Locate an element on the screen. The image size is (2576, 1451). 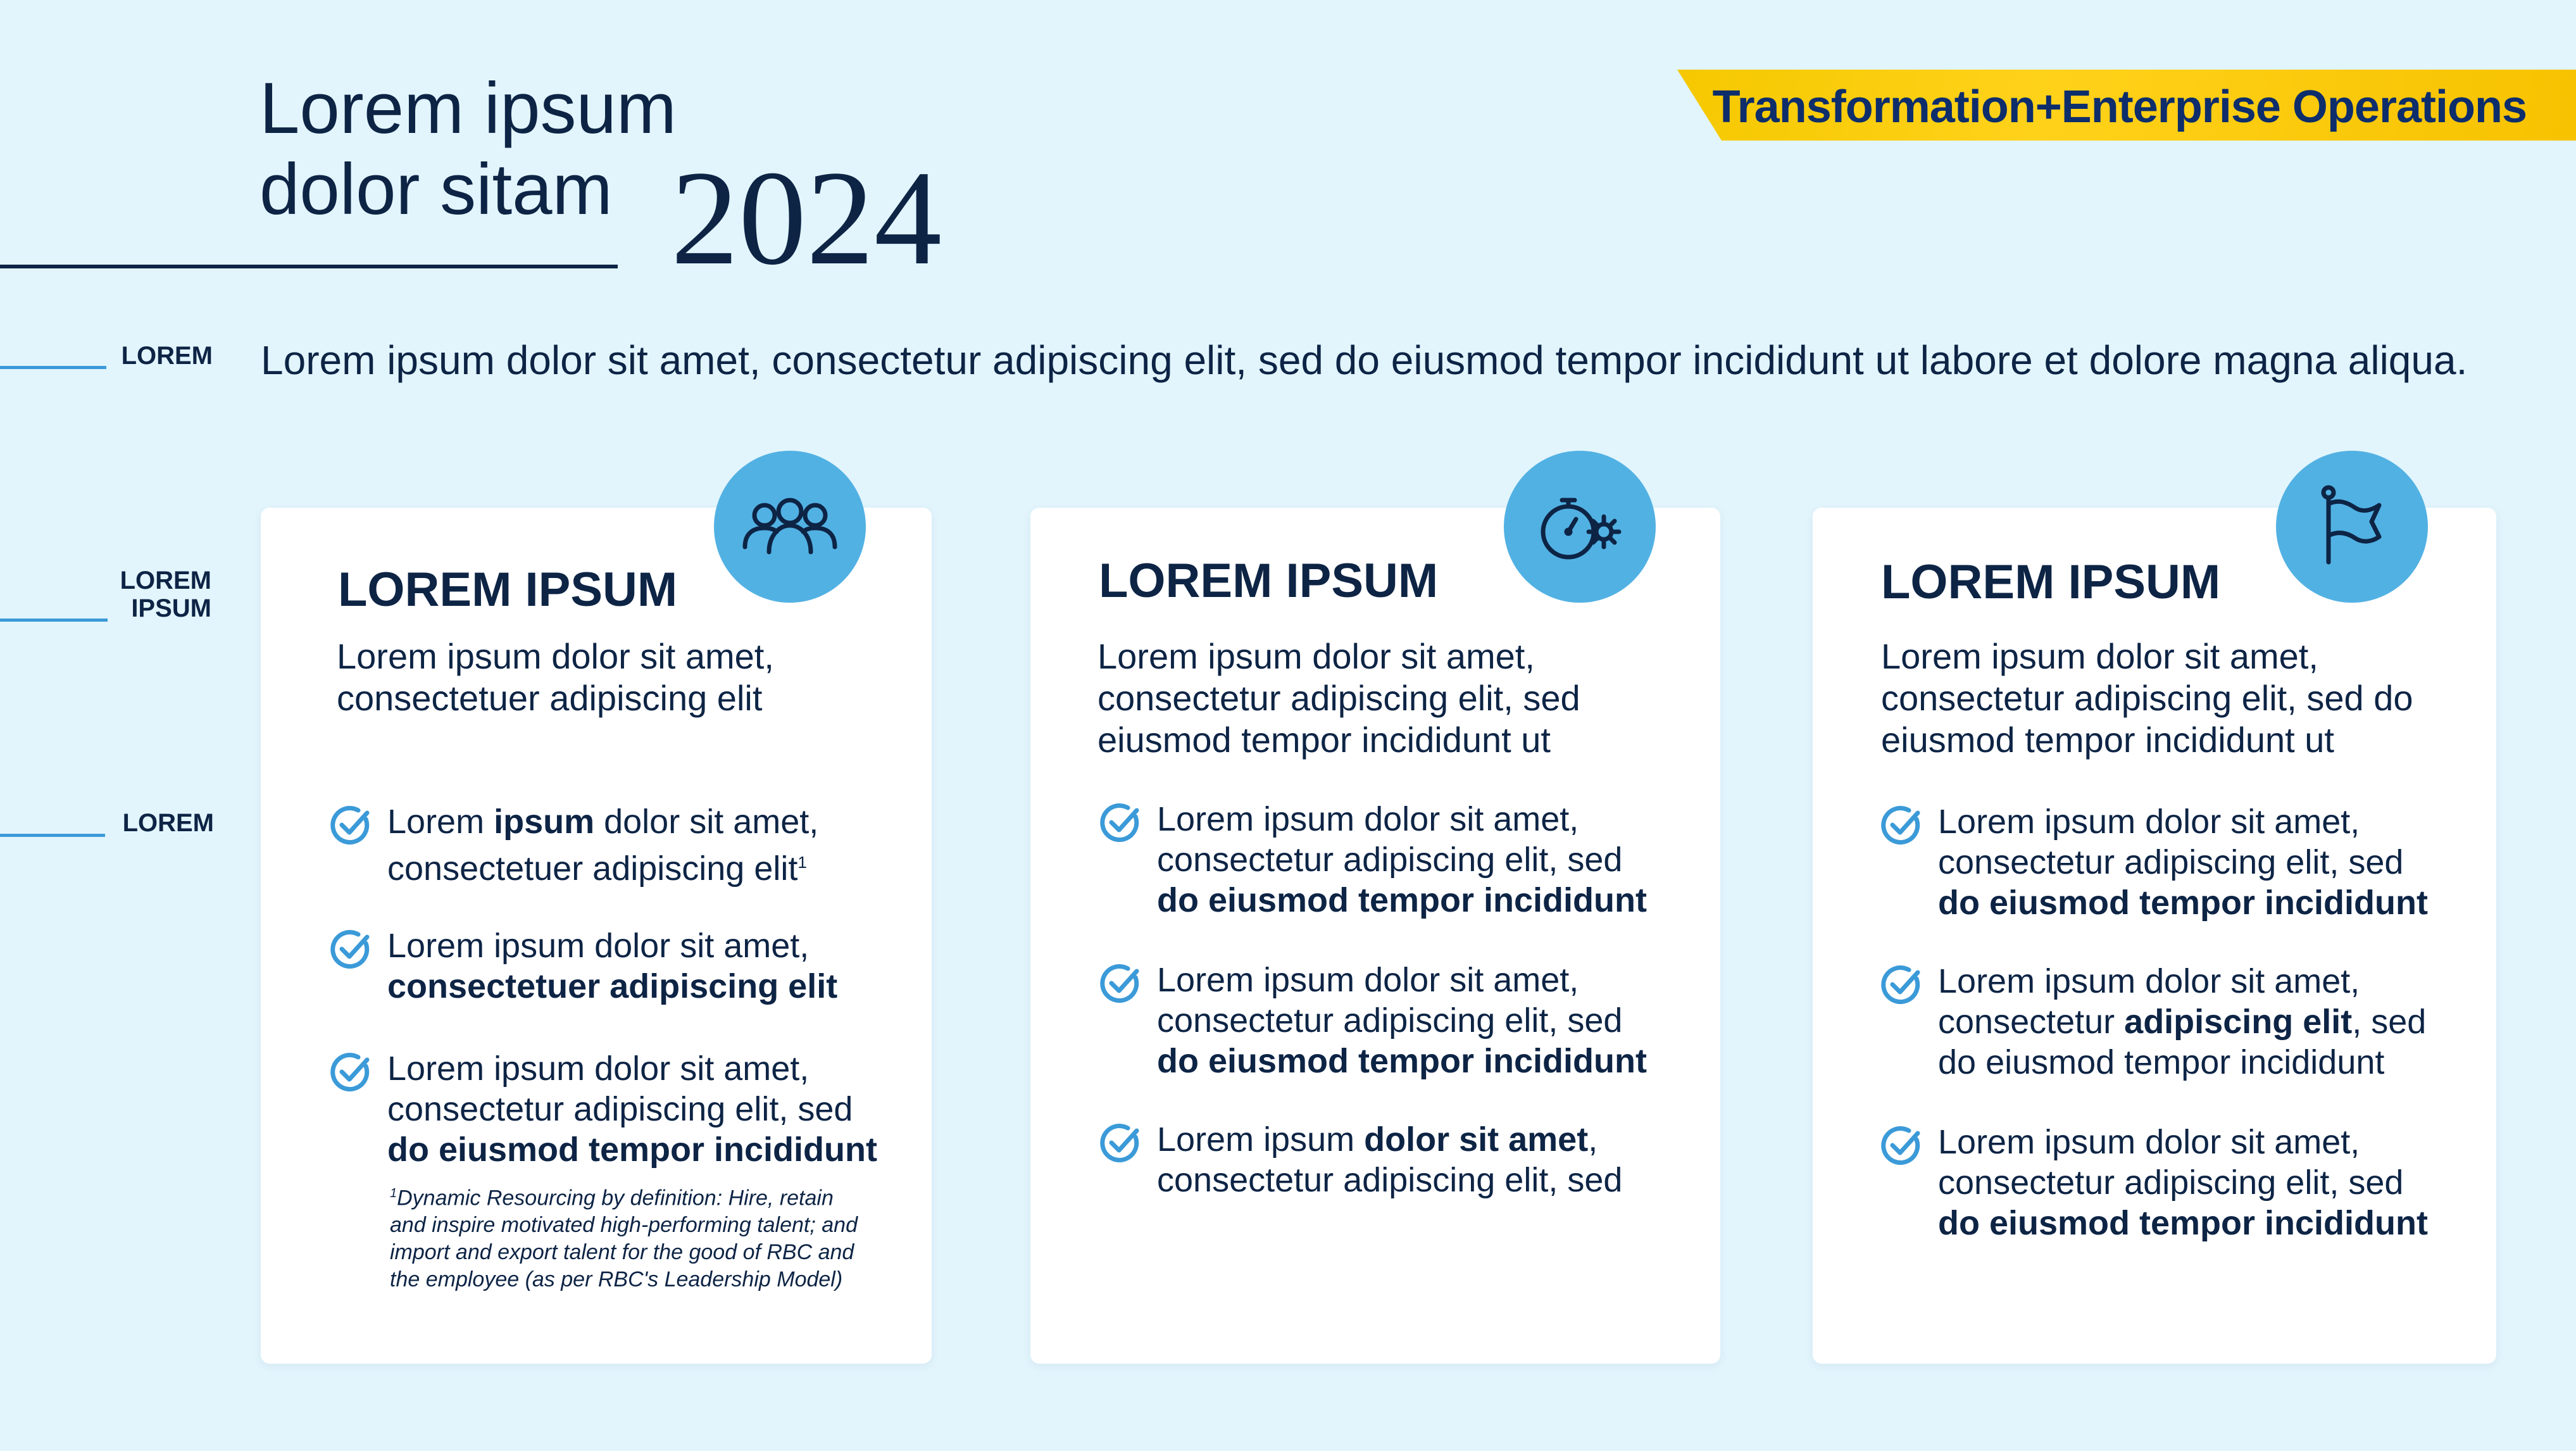
card-3-title: LOREM IPSUM is located at coordinates (2051, 582).